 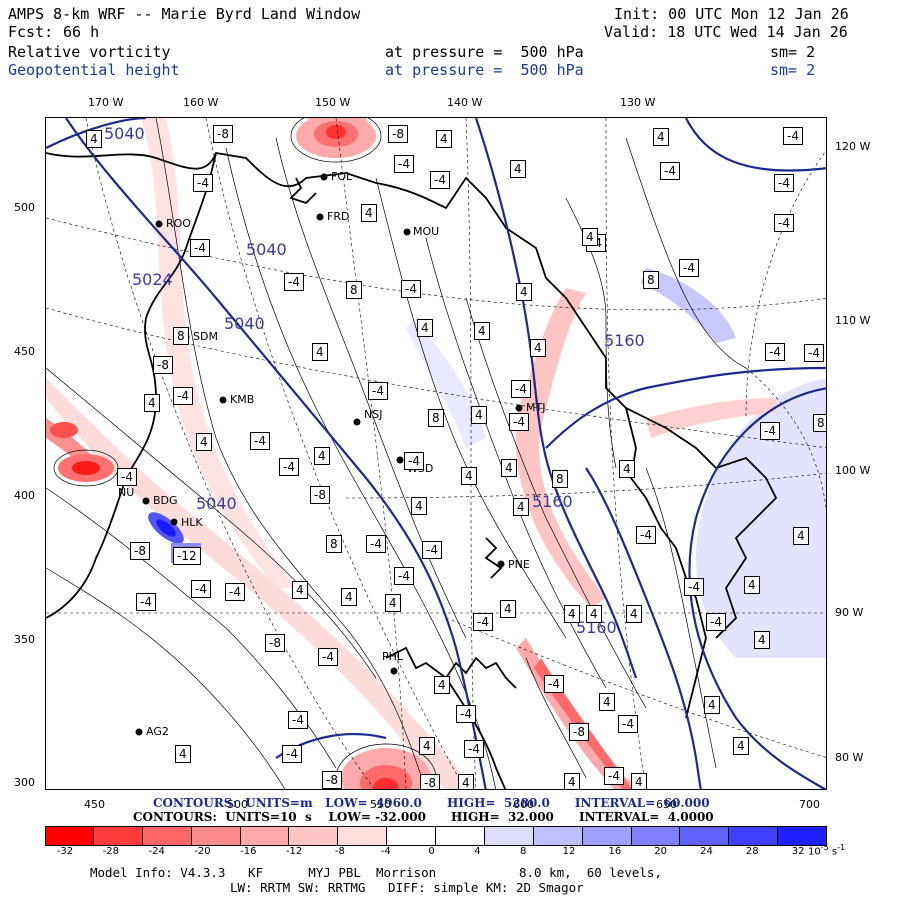 What do you see at coordinates (24, 495) in the screenshot?
I see `left-y-label: 400` at bounding box center [24, 495].